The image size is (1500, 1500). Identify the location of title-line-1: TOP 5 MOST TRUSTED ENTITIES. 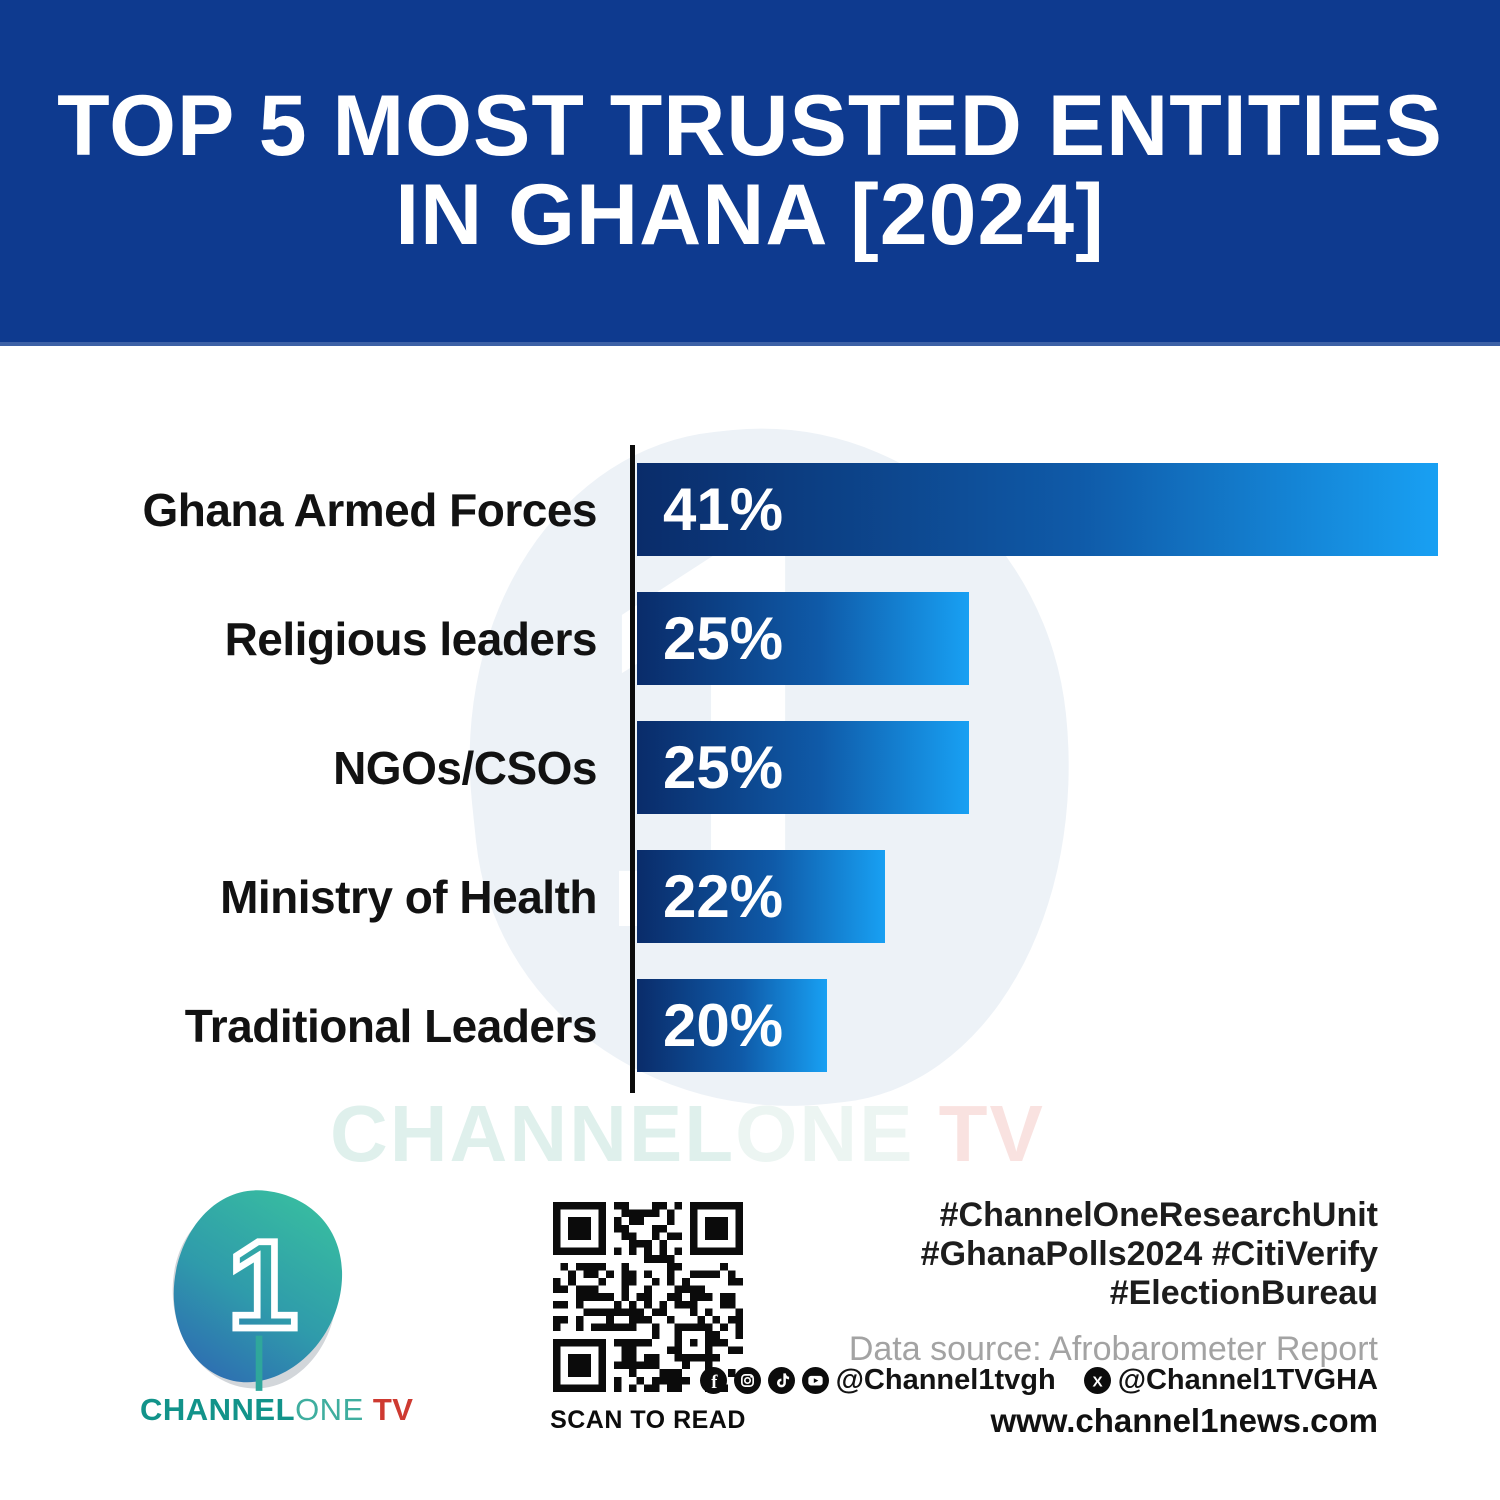
(750, 125).